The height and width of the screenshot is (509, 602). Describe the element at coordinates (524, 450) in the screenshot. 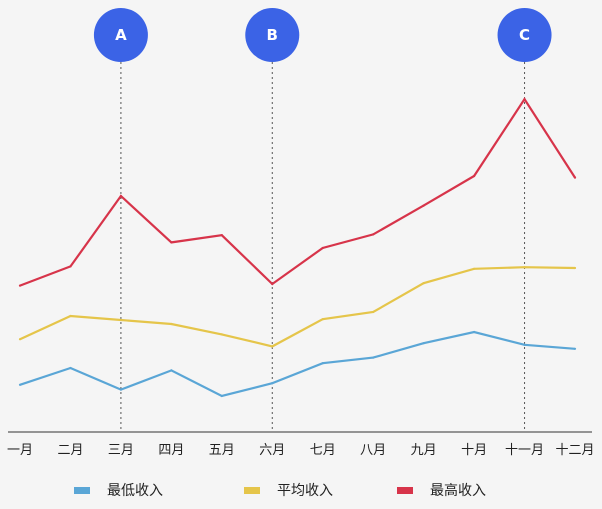

I see `x-tick-label: 十一月` at that location.